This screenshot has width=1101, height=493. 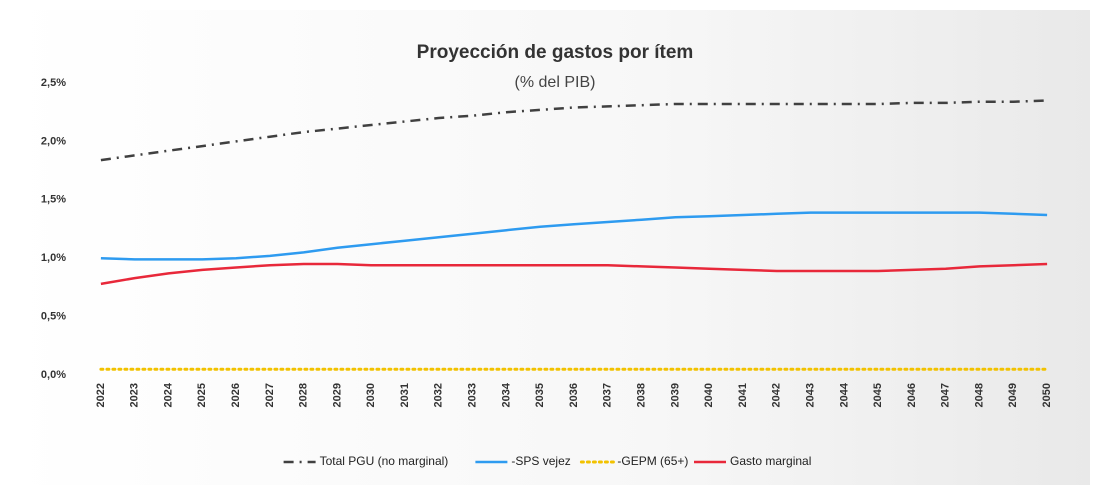 What do you see at coordinates (555, 52) in the screenshot?
I see `chart-title: Proyección de gastos por ítem` at bounding box center [555, 52].